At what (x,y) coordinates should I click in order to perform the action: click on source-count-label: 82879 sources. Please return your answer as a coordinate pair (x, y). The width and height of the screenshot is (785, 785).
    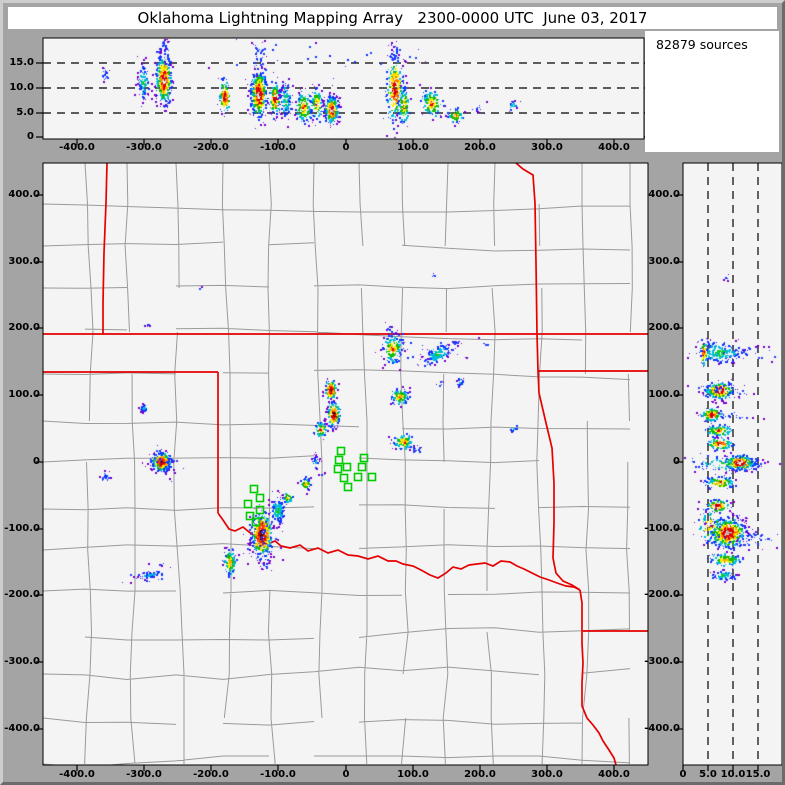
    Looking at the image, I should click on (702, 44).